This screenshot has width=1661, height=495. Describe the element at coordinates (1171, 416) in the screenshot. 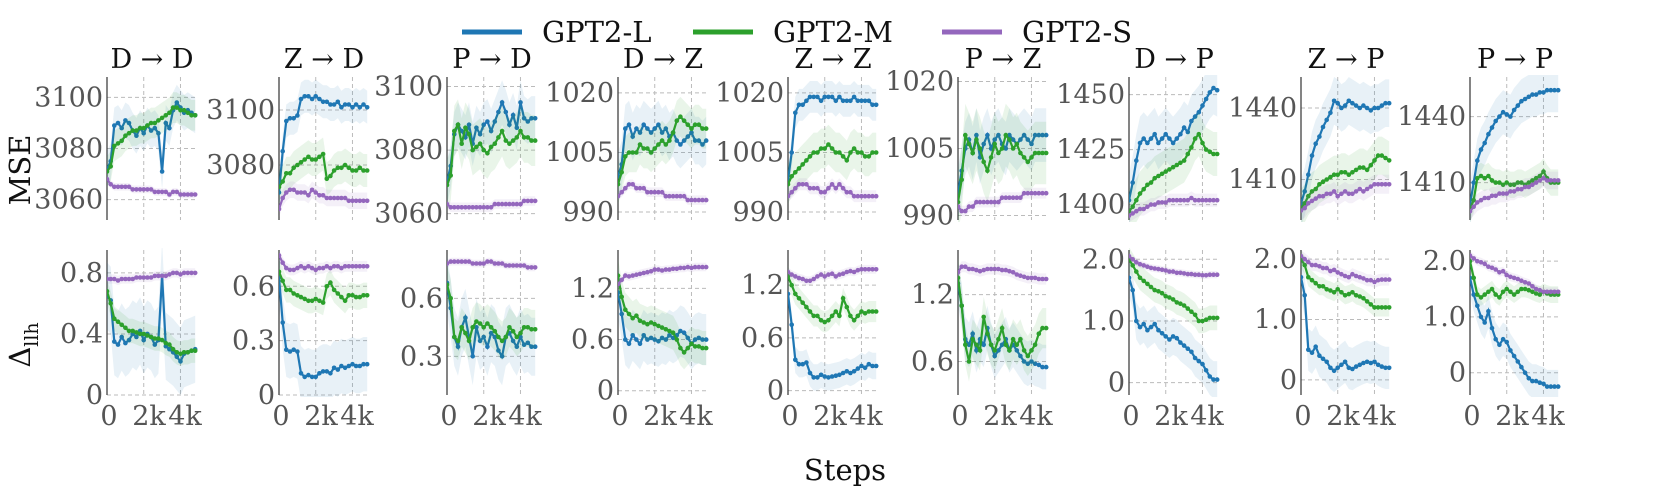

I see `x-tick-label: 2k` at that location.